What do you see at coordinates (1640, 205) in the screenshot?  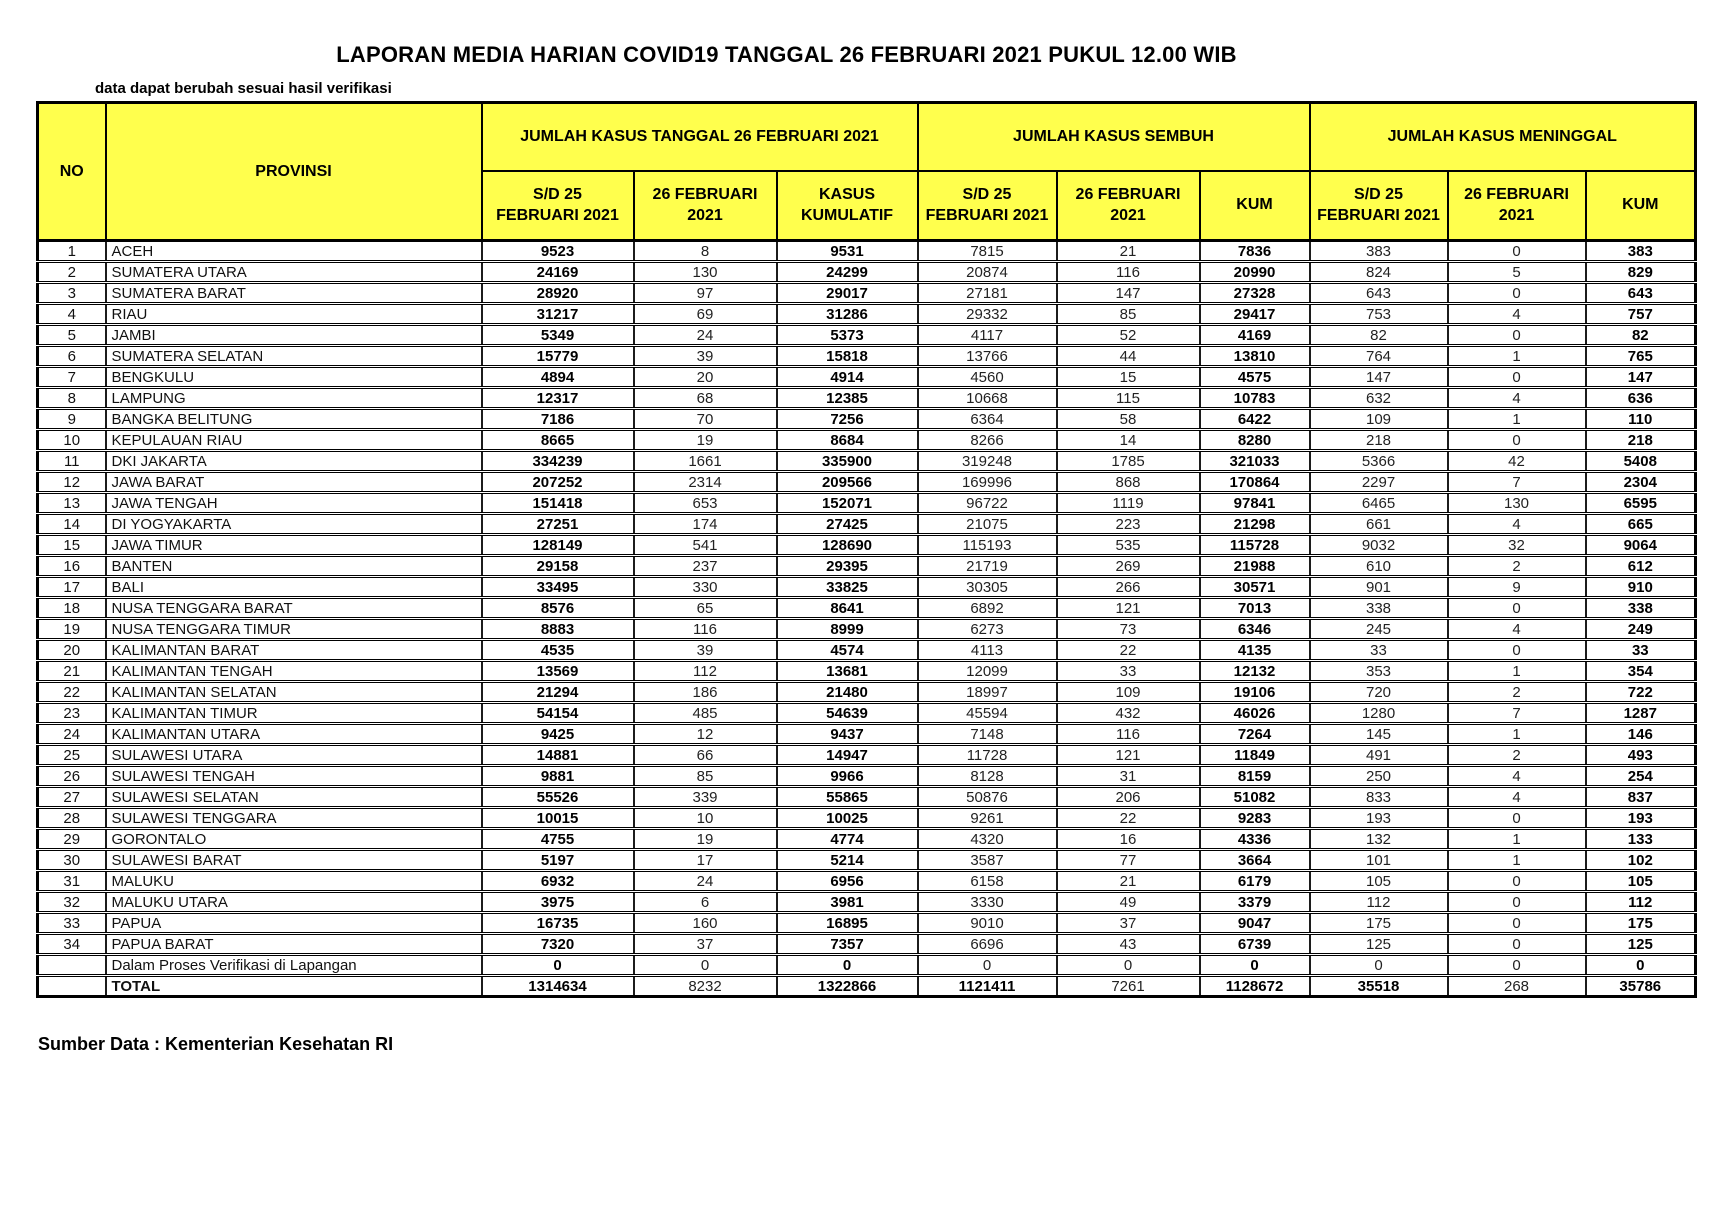 I see `col-header-meninggal-kum: KUM` at bounding box center [1640, 205].